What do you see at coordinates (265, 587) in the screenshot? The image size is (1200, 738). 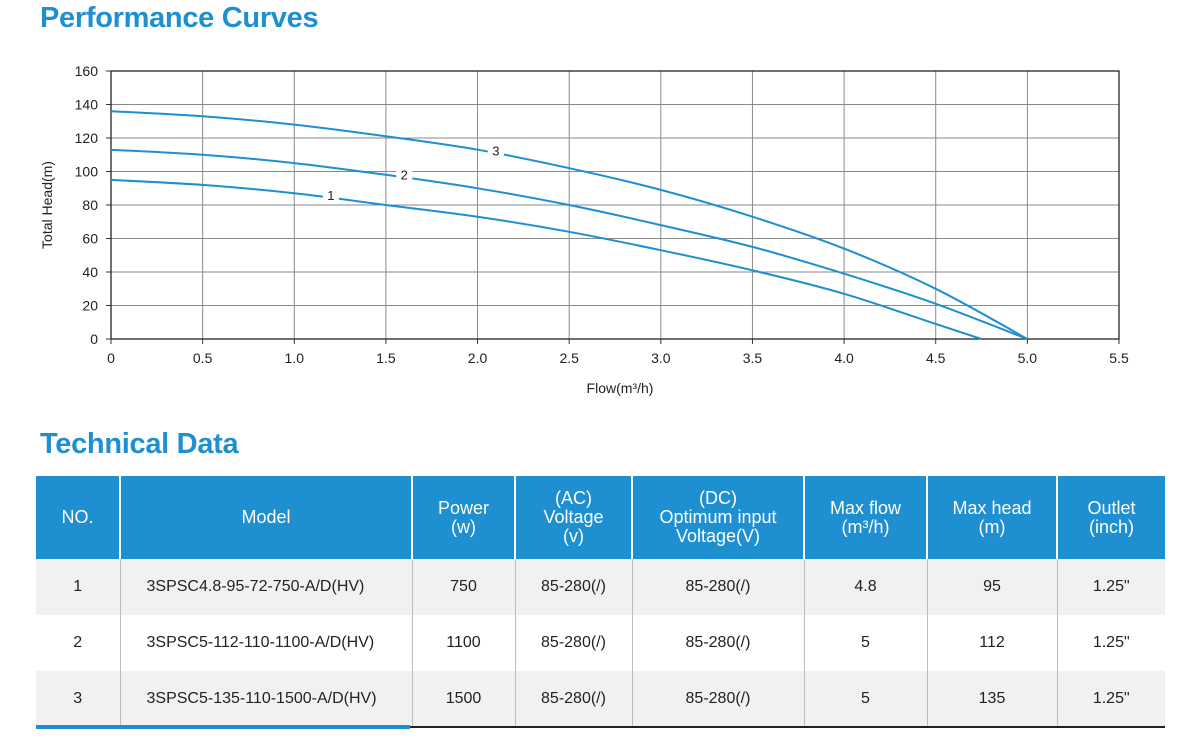 I see `table-cell: 3SPSC4.8-95-72-750-A/D(HV)` at bounding box center [265, 587].